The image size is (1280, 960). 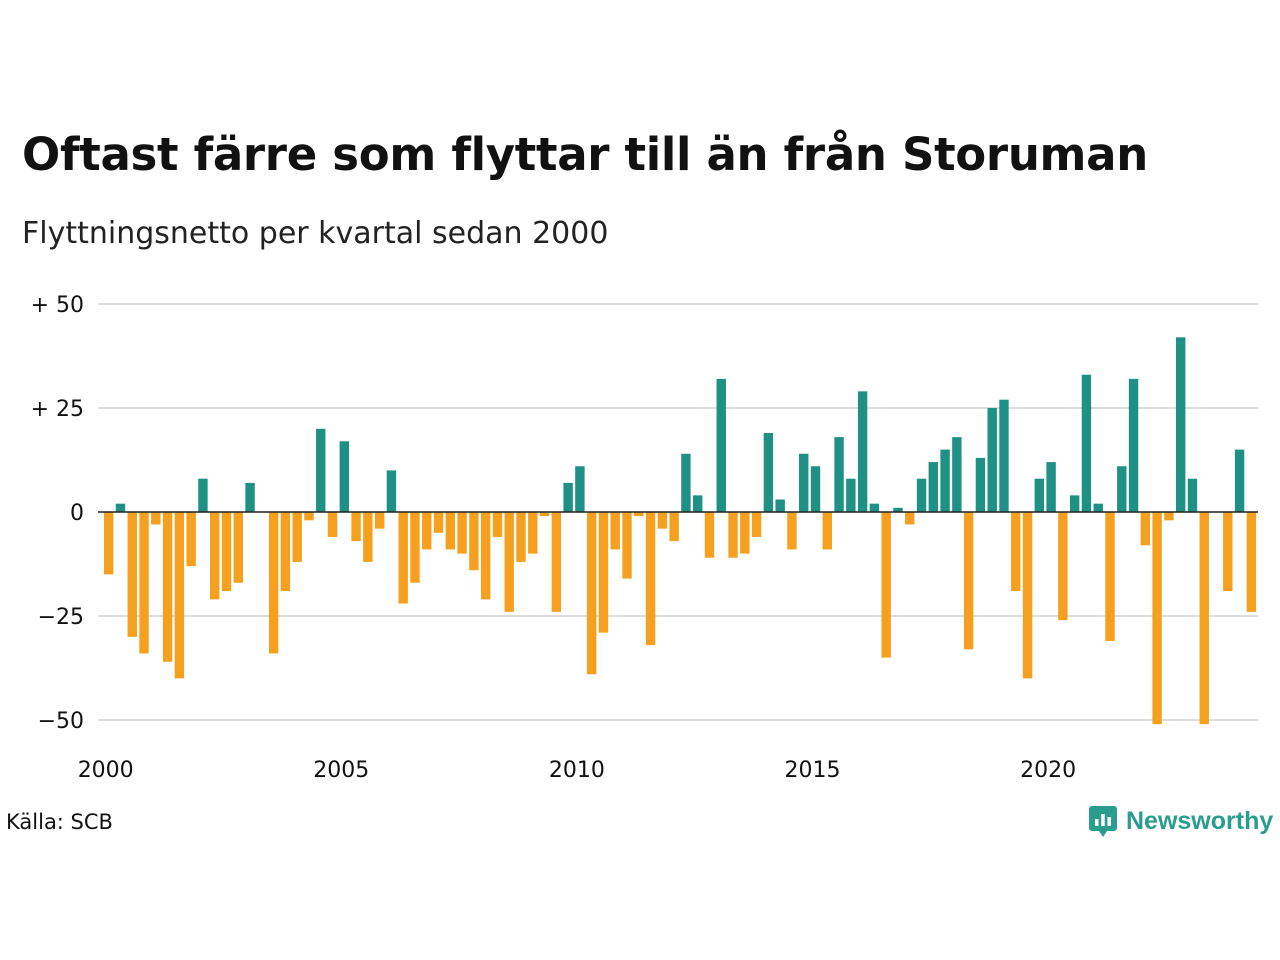 What do you see at coordinates (57, 409) in the screenshot?
I see `y-tick-label: + 25` at bounding box center [57, 409].